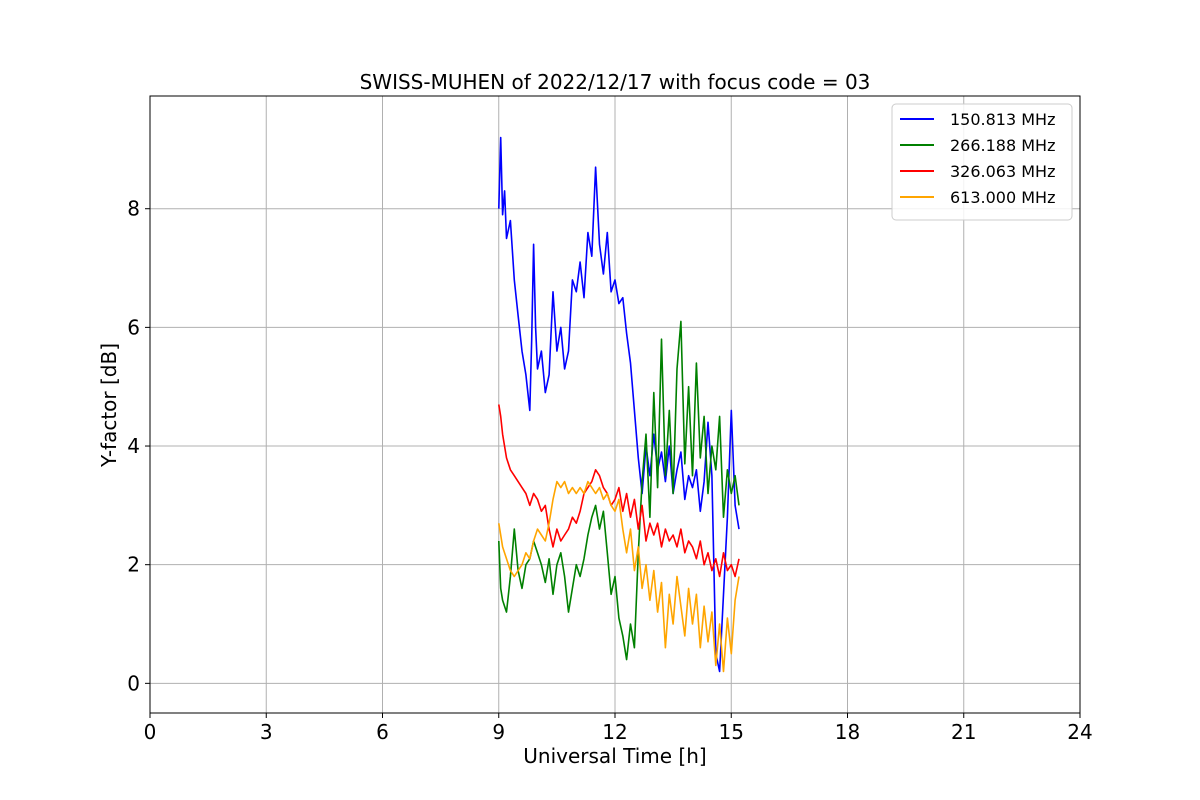 The height and width of the screenshot is (800, 1200). What do you see at coordinates (614, 732) in the screenshot?
I see `x-tick-label: 12` at bounding box center [614, 732].